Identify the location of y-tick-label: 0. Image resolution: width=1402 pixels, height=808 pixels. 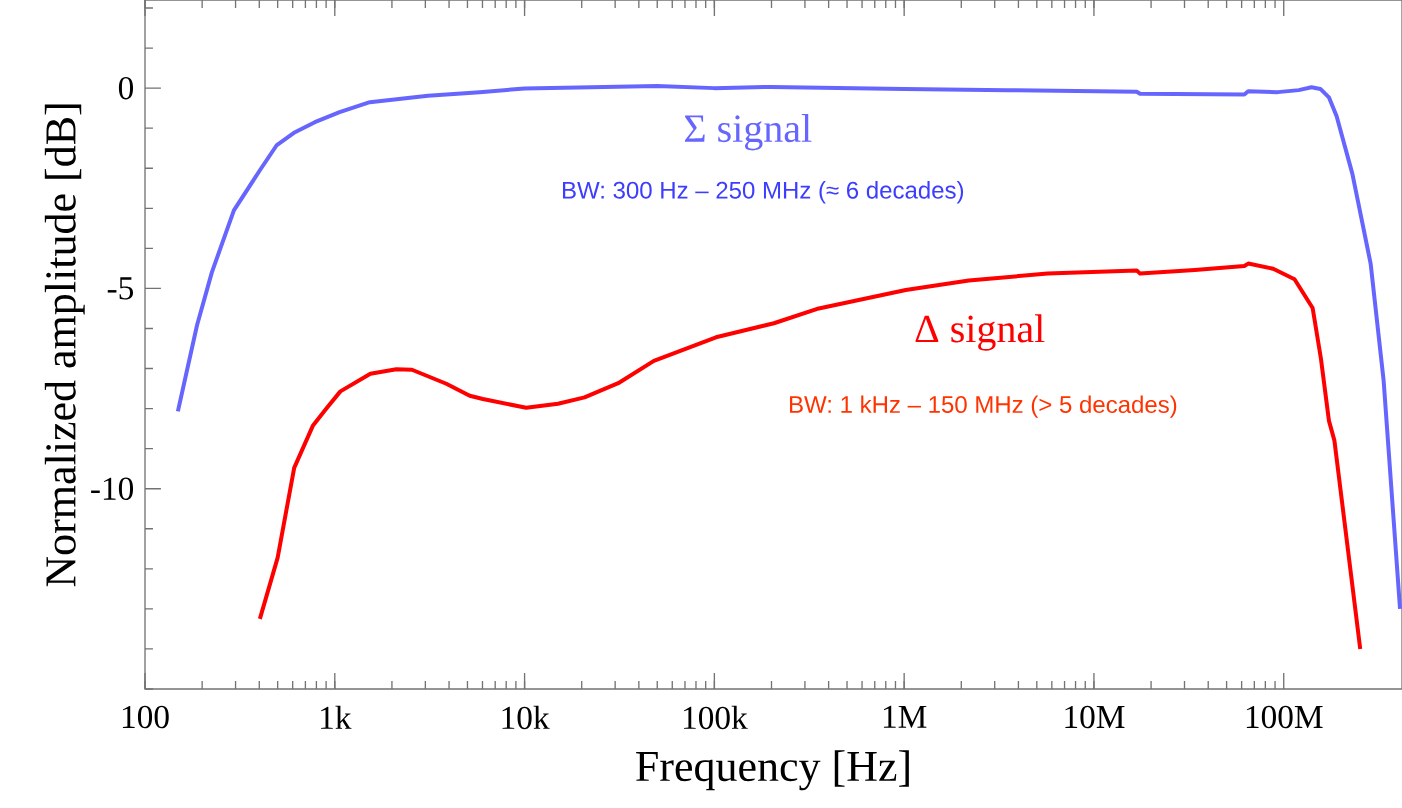
(126, 88).